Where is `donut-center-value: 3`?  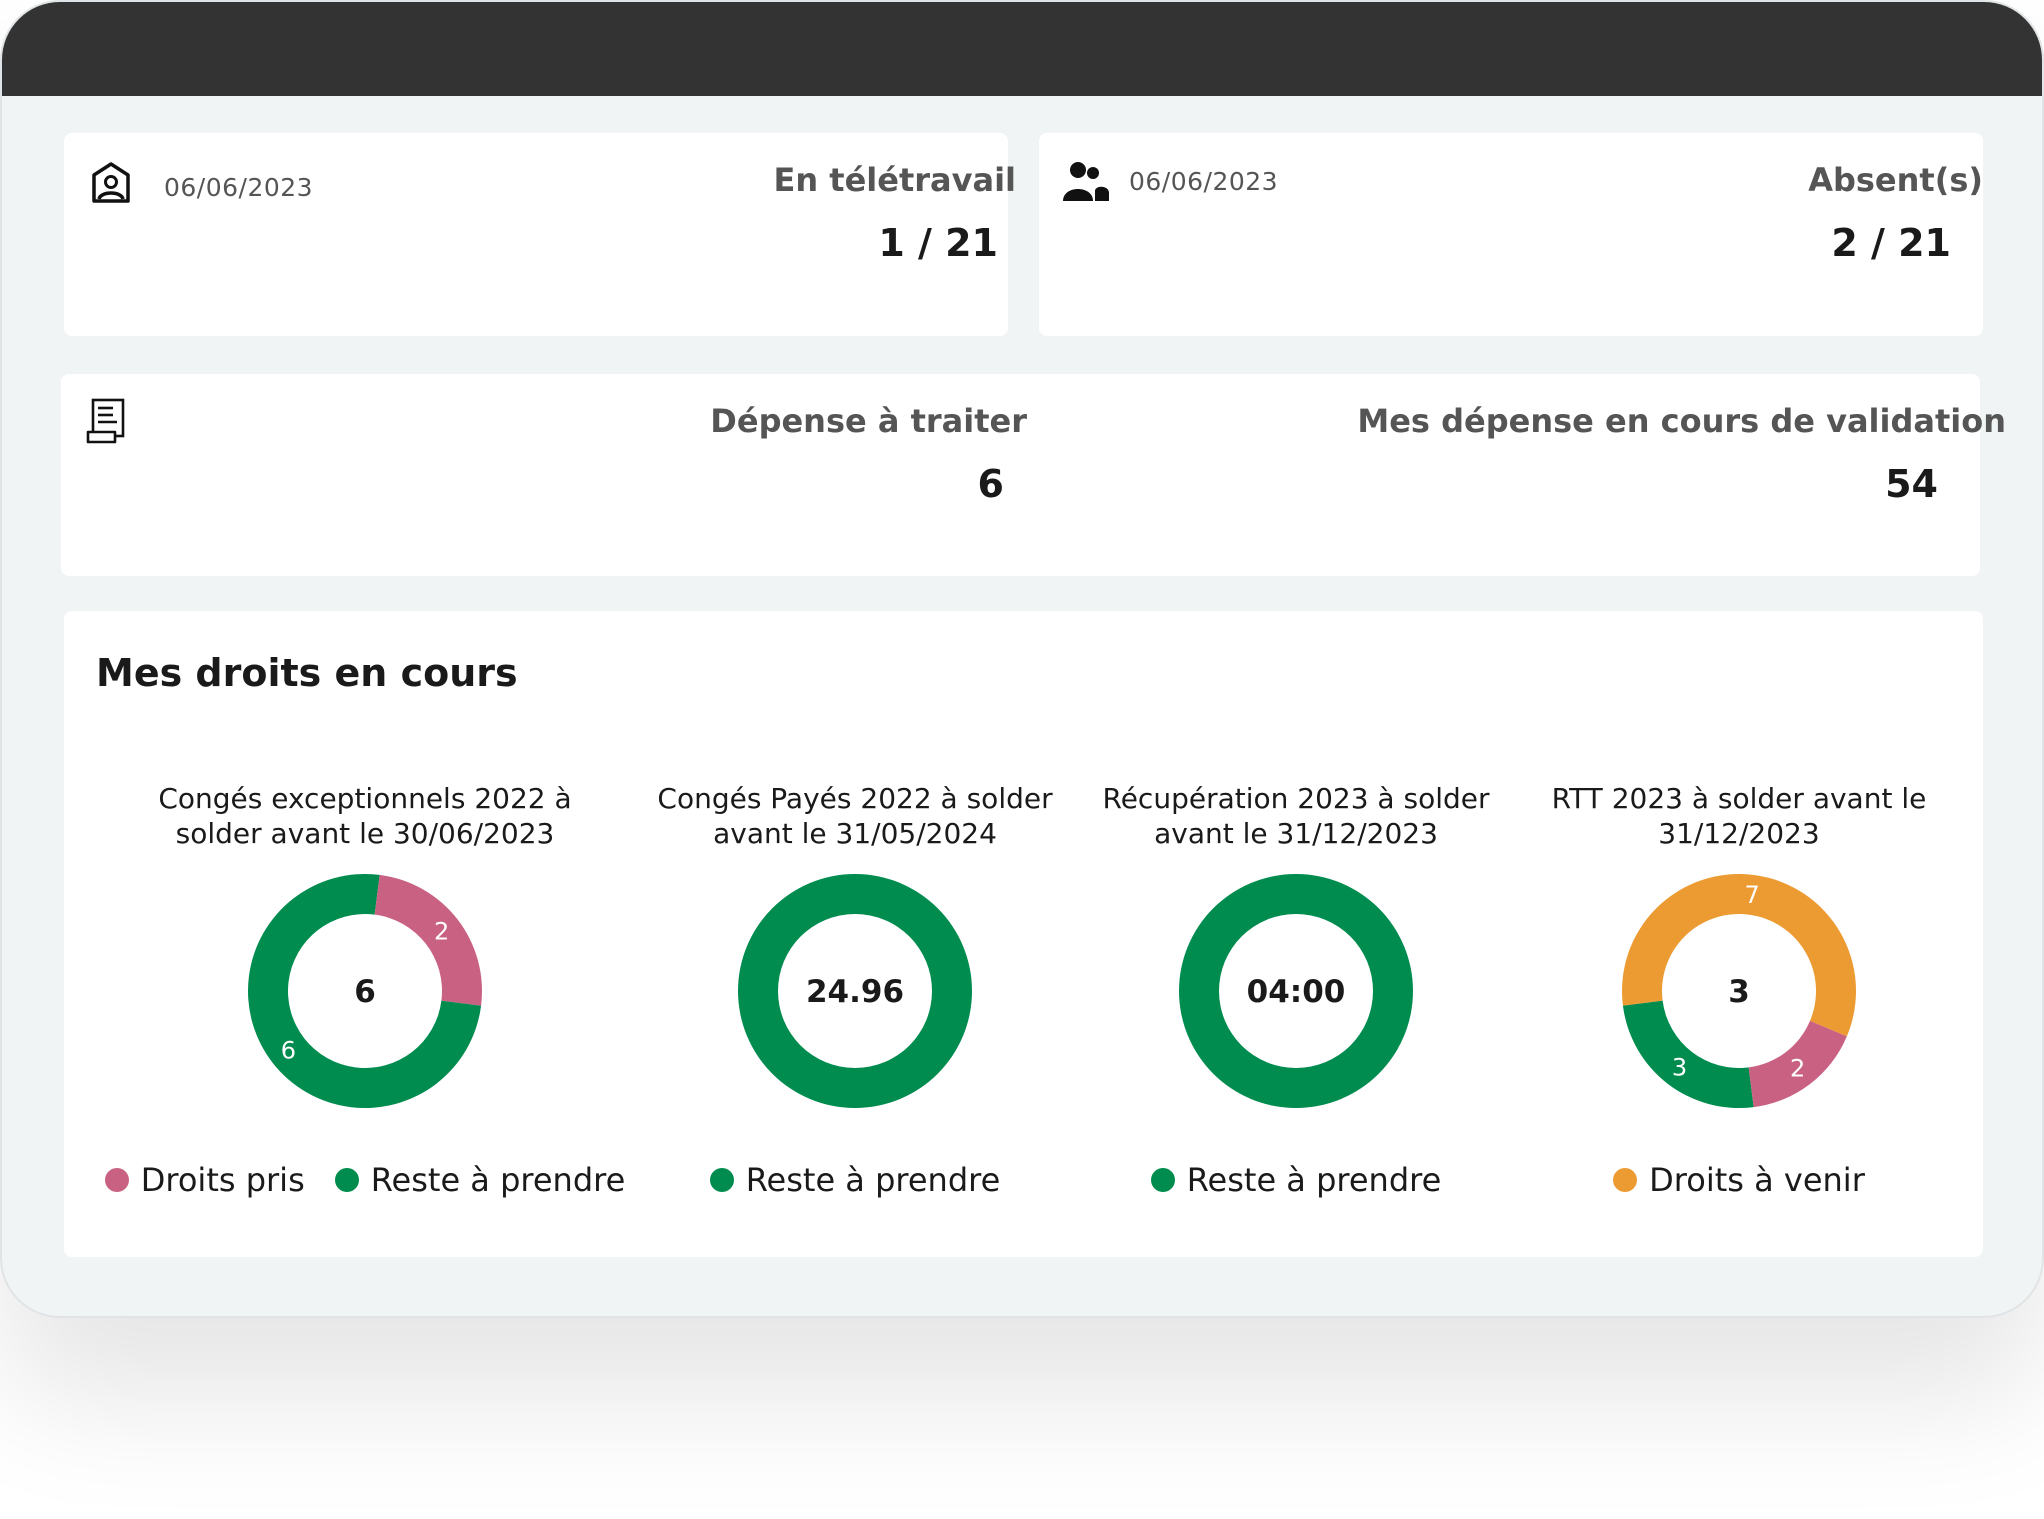 donut-center-value: 3 is located at coordinates (1739, 992).